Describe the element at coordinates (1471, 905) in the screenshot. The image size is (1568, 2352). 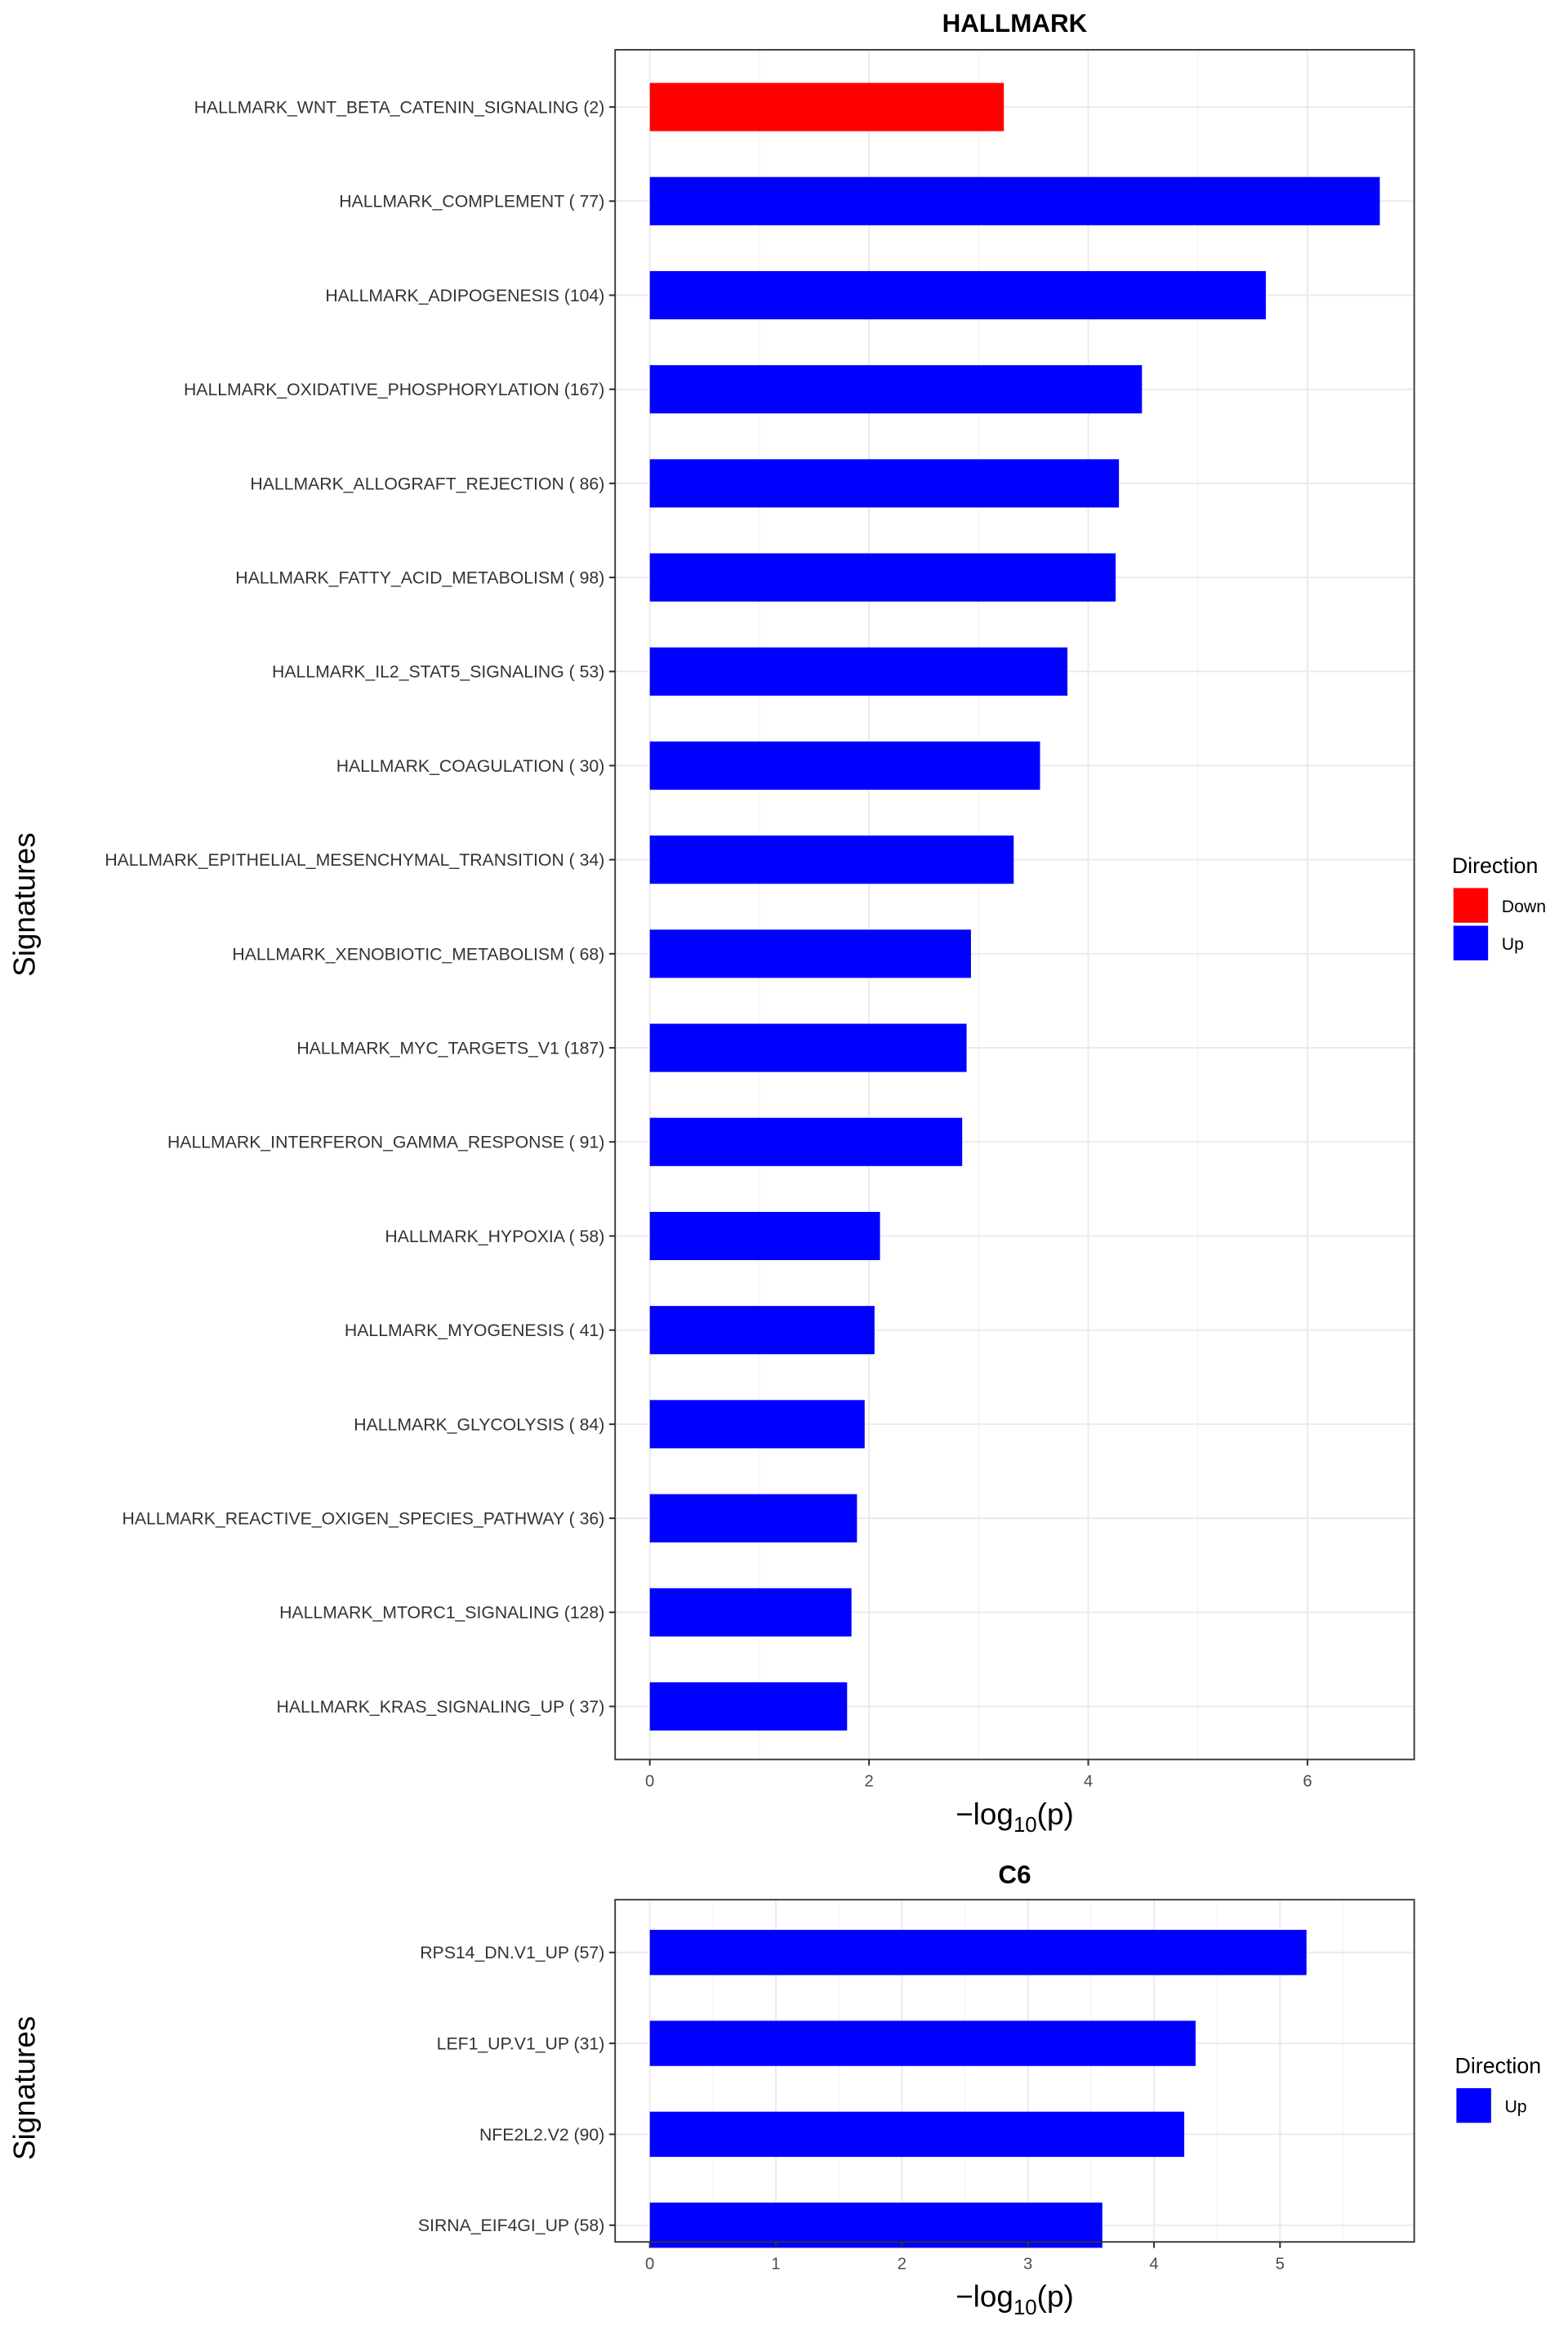
I see `legend-key-down` at that location.